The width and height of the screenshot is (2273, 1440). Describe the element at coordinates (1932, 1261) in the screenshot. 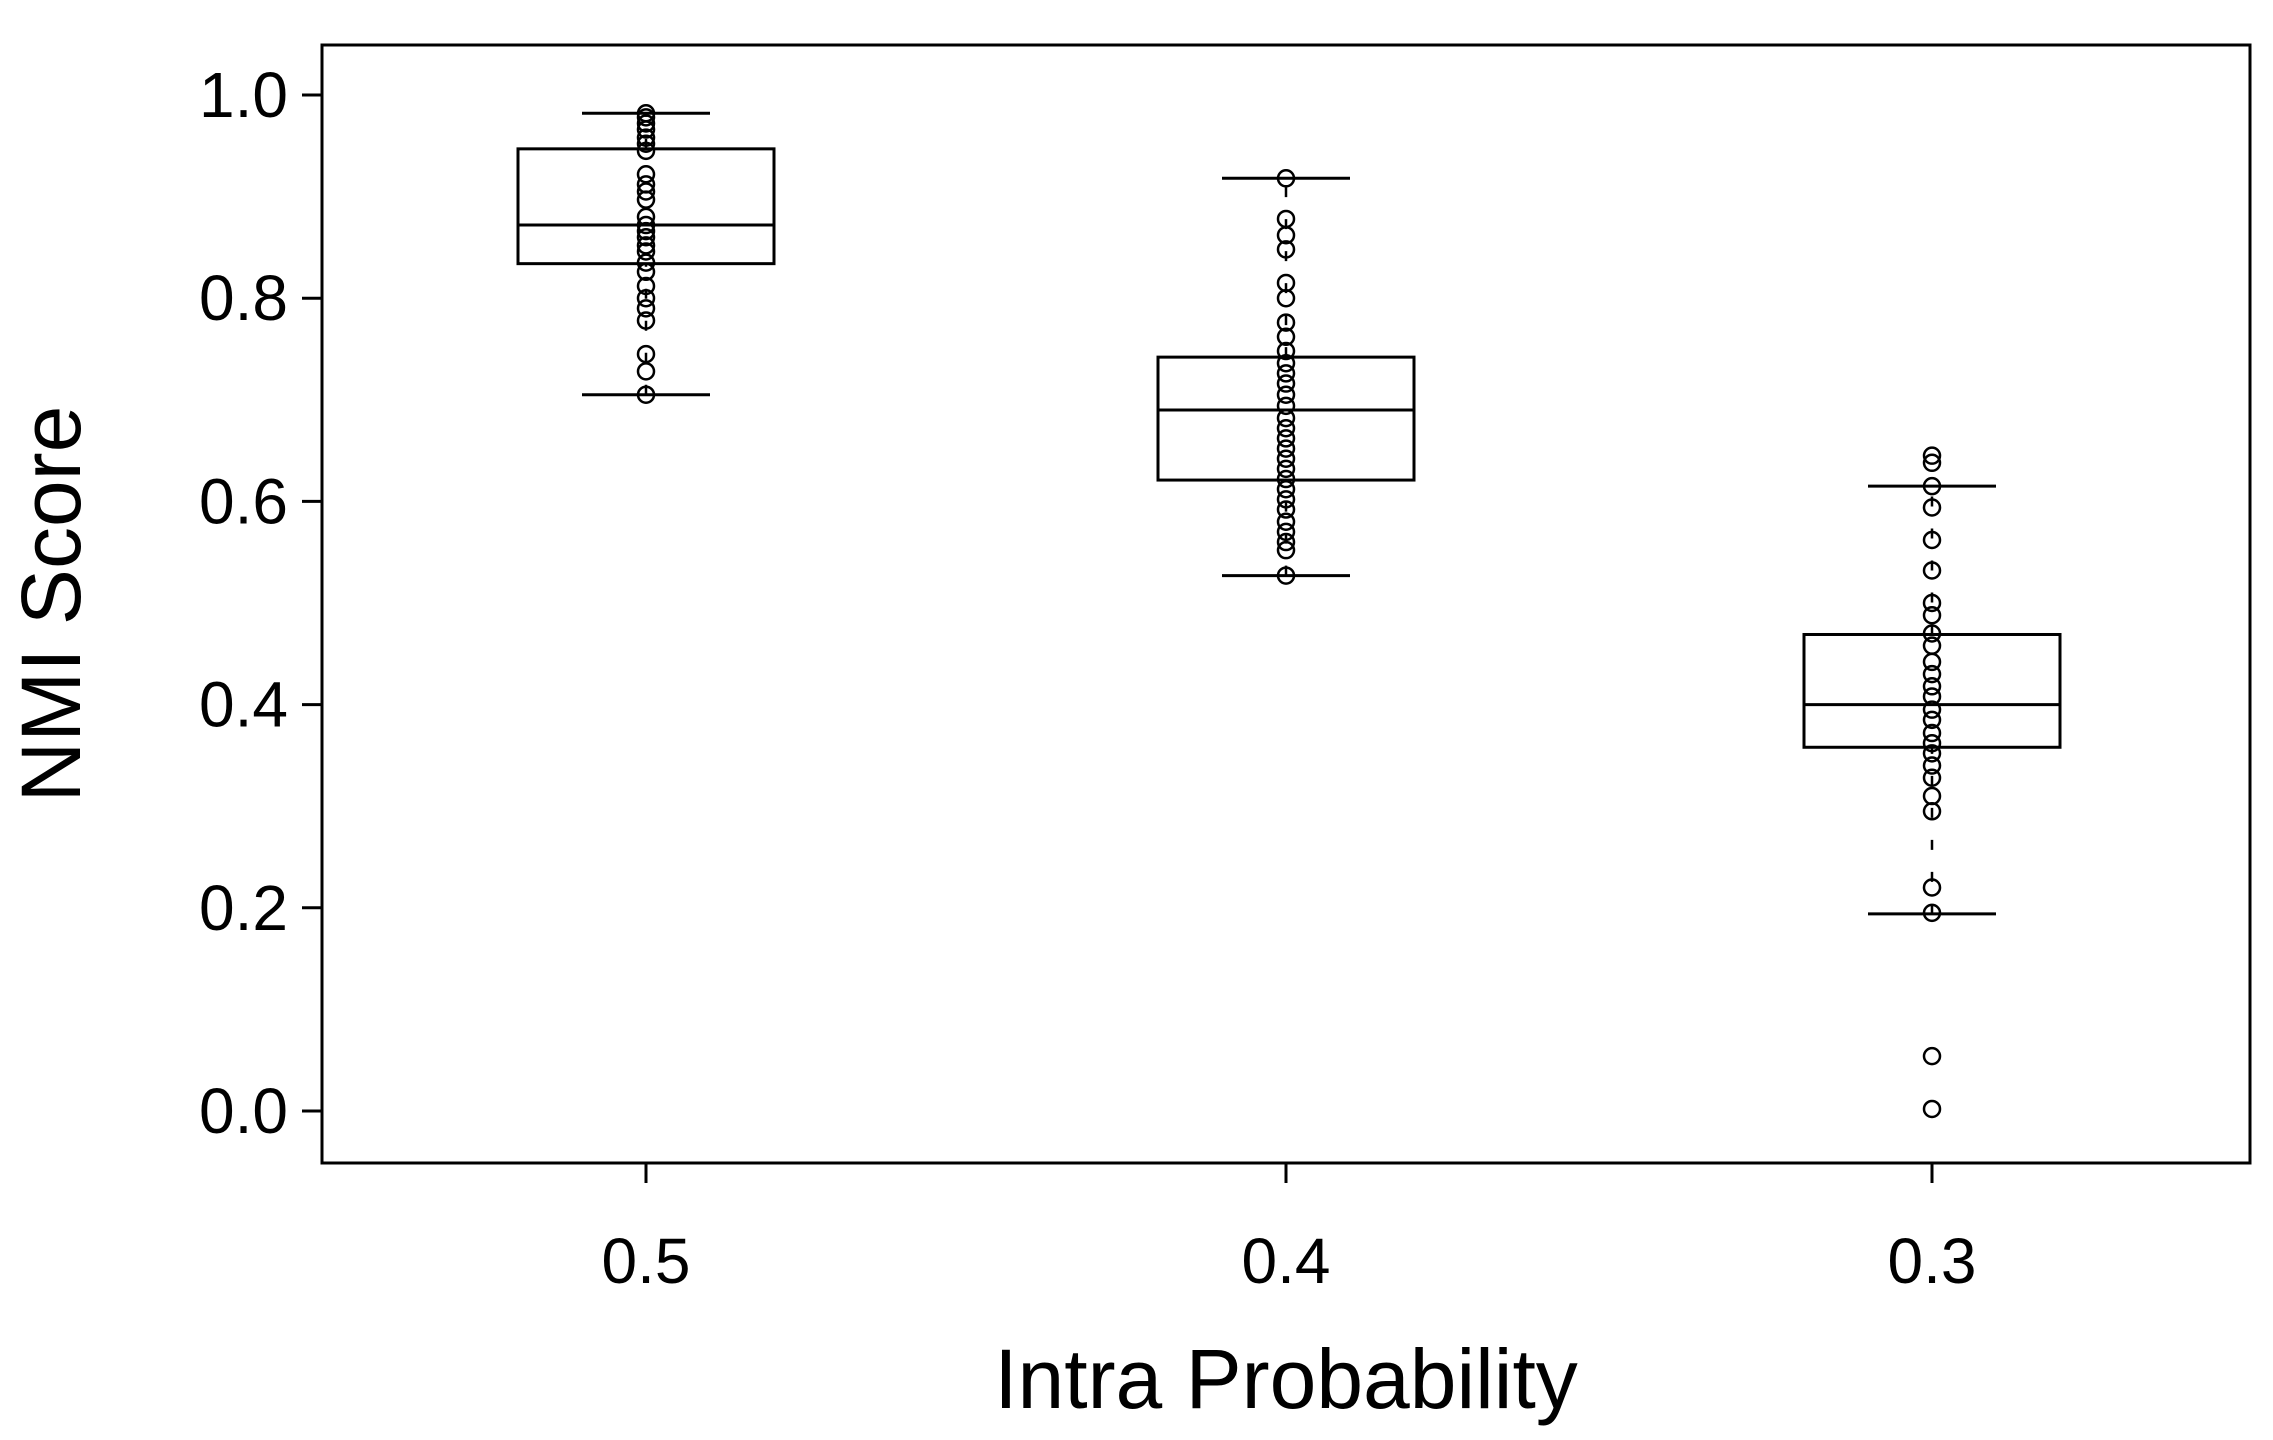

I see `x-tick-label: 0.3` at that location.